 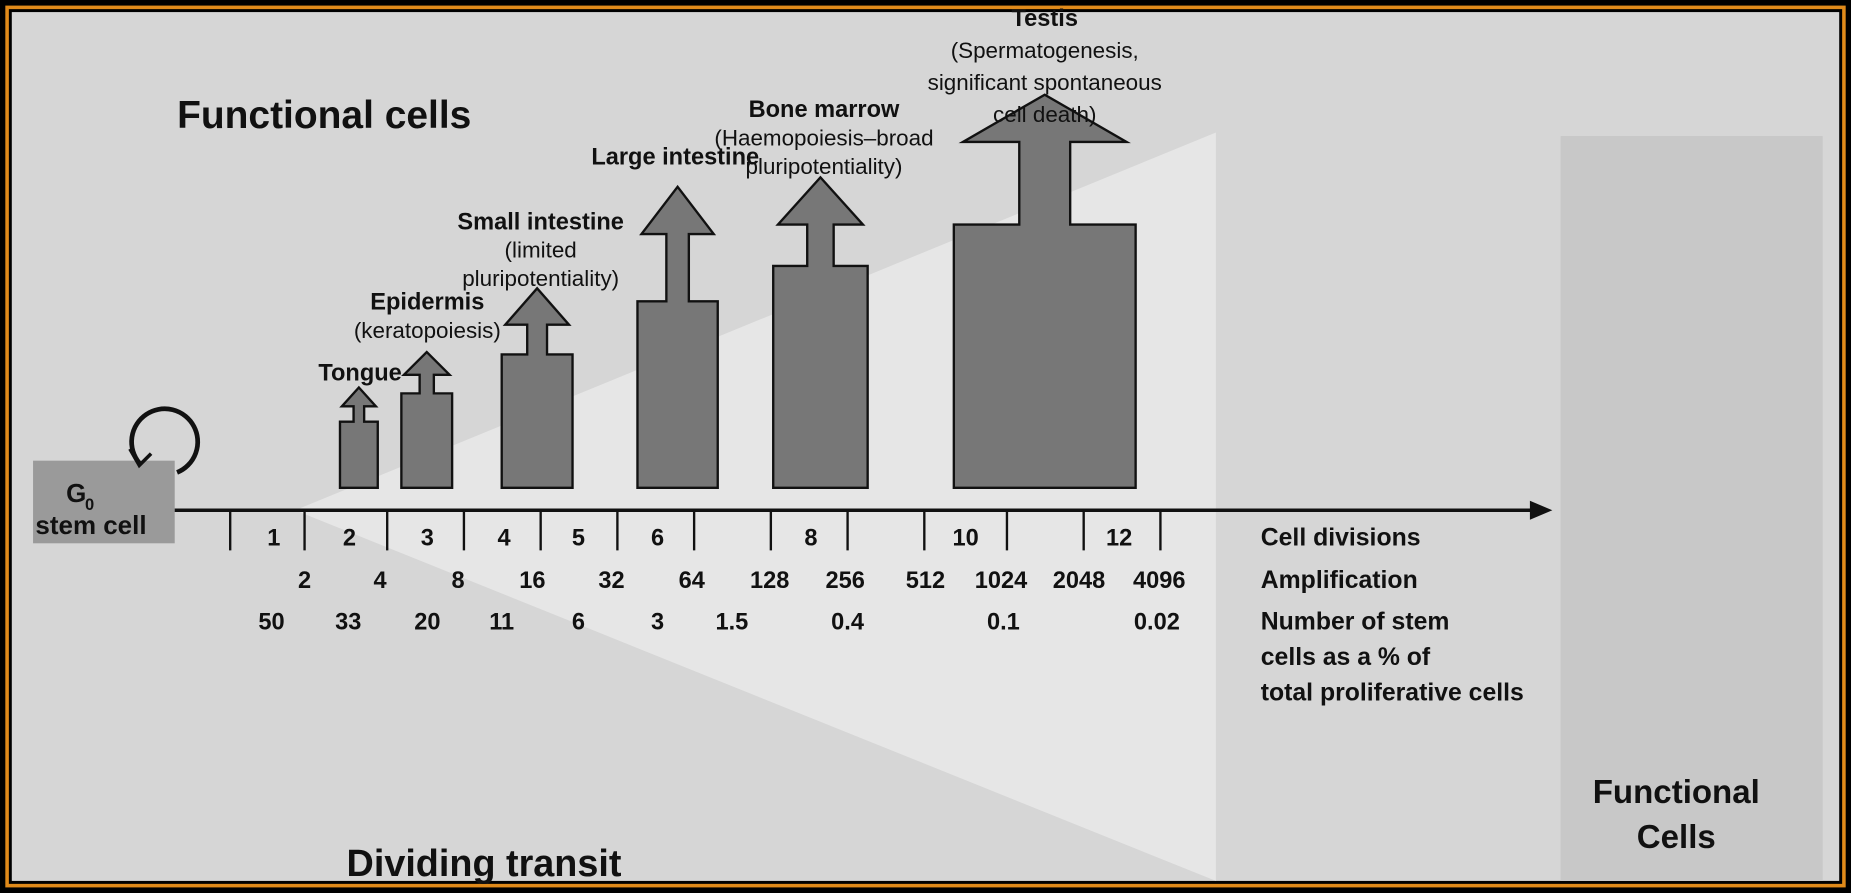 What do you see at coordinates (578, 539) in the screenshot?
I see `row-value: 5` at bounding box center [578, 539].